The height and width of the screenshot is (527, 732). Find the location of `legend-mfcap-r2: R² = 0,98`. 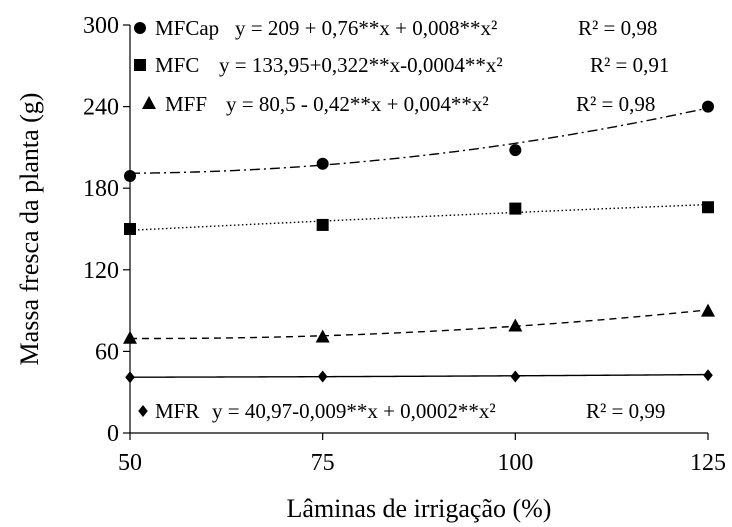

legend-mfcap-r2: R² = 0,98 is located at coordinates (617, 28).